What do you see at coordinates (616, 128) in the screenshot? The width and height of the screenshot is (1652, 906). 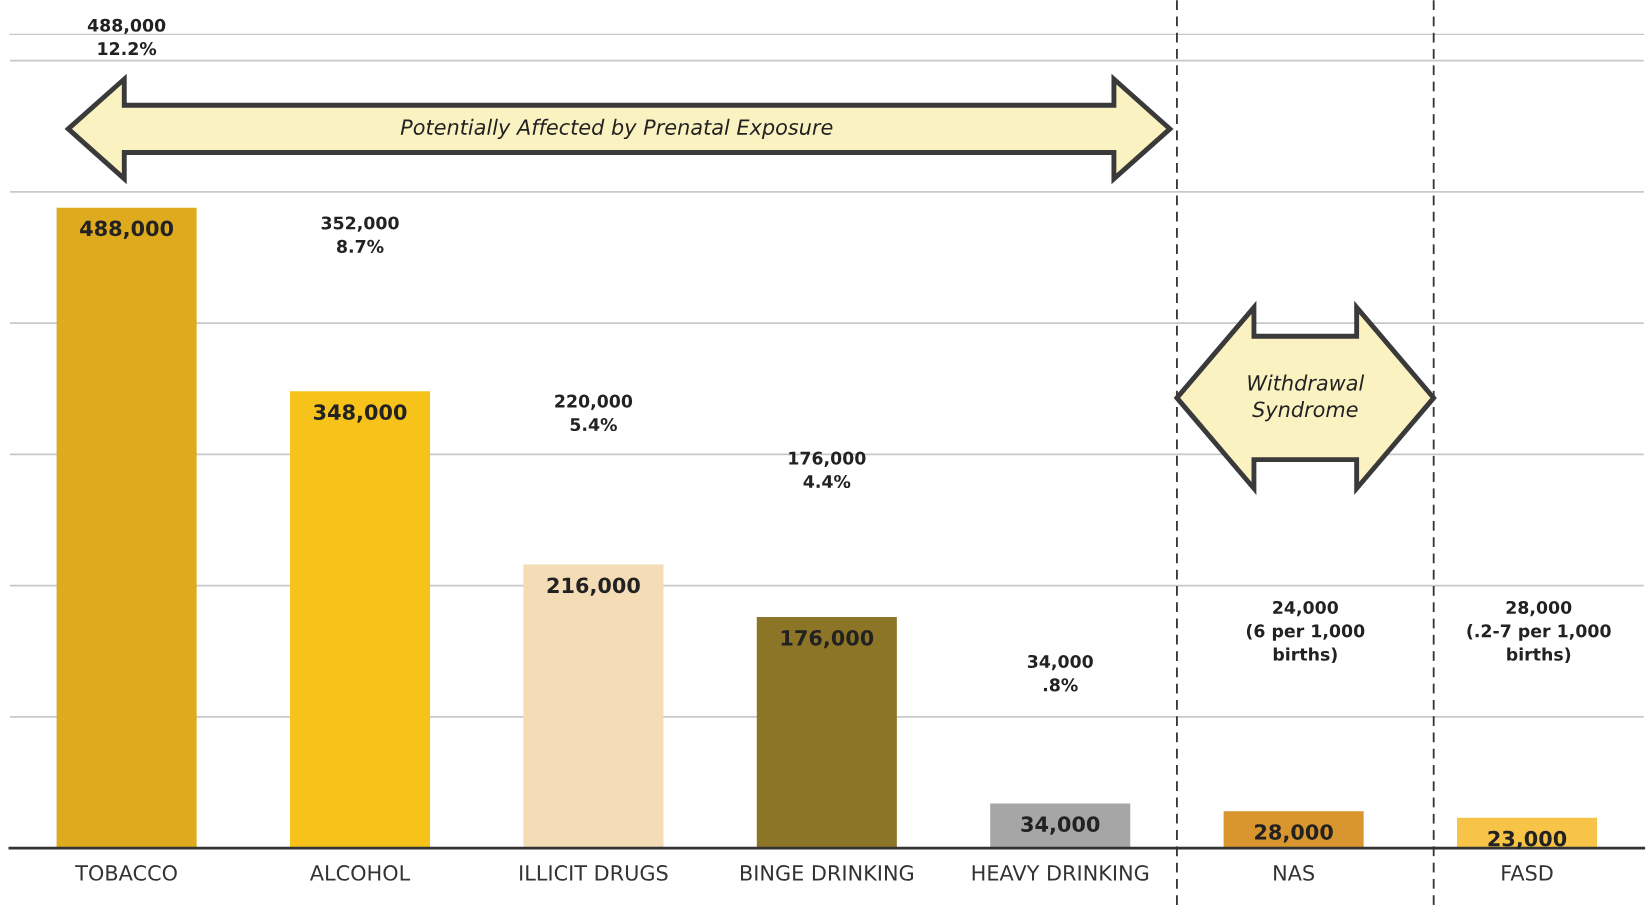 I see `annotation: Potentially Affected by Prenatal Exposure` at bounding box center [616, 128].